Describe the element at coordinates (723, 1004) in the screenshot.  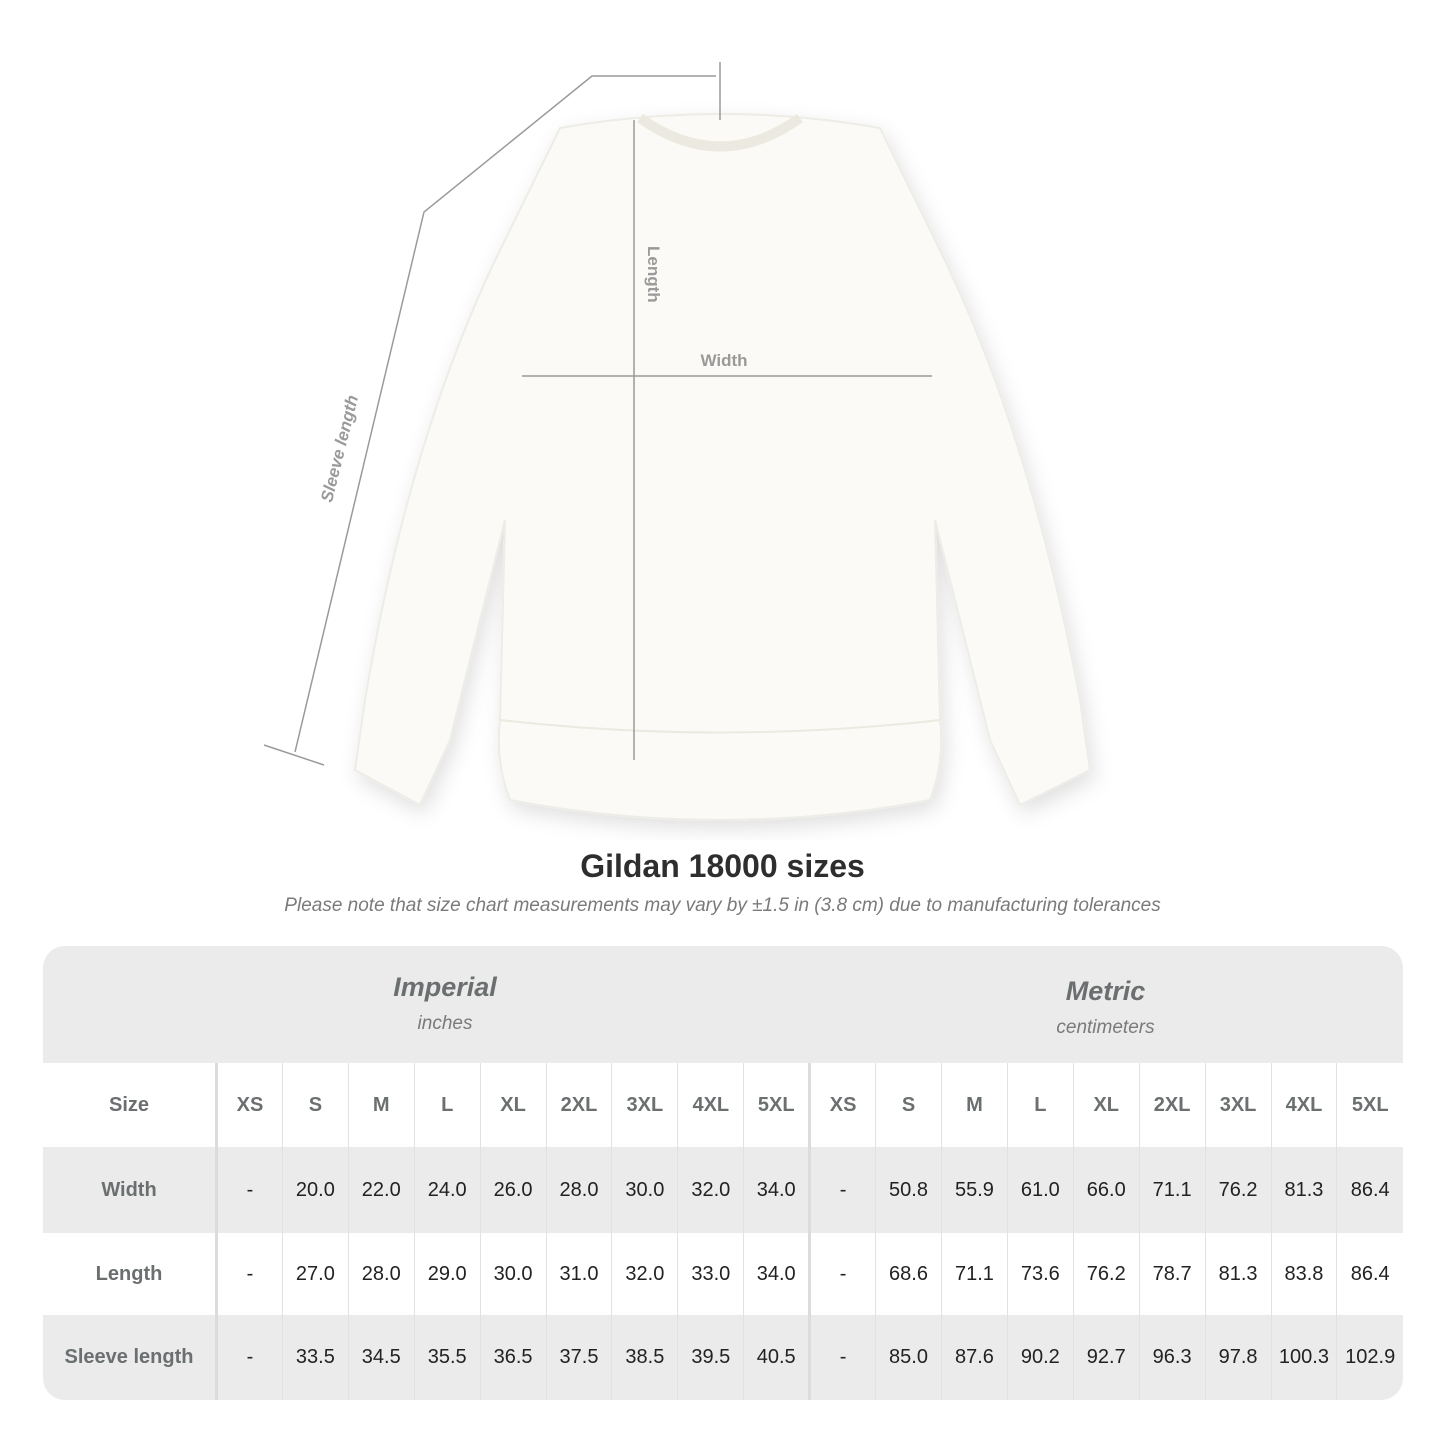
I see `table-header: Imperial inches Metric centimeters` at that location.